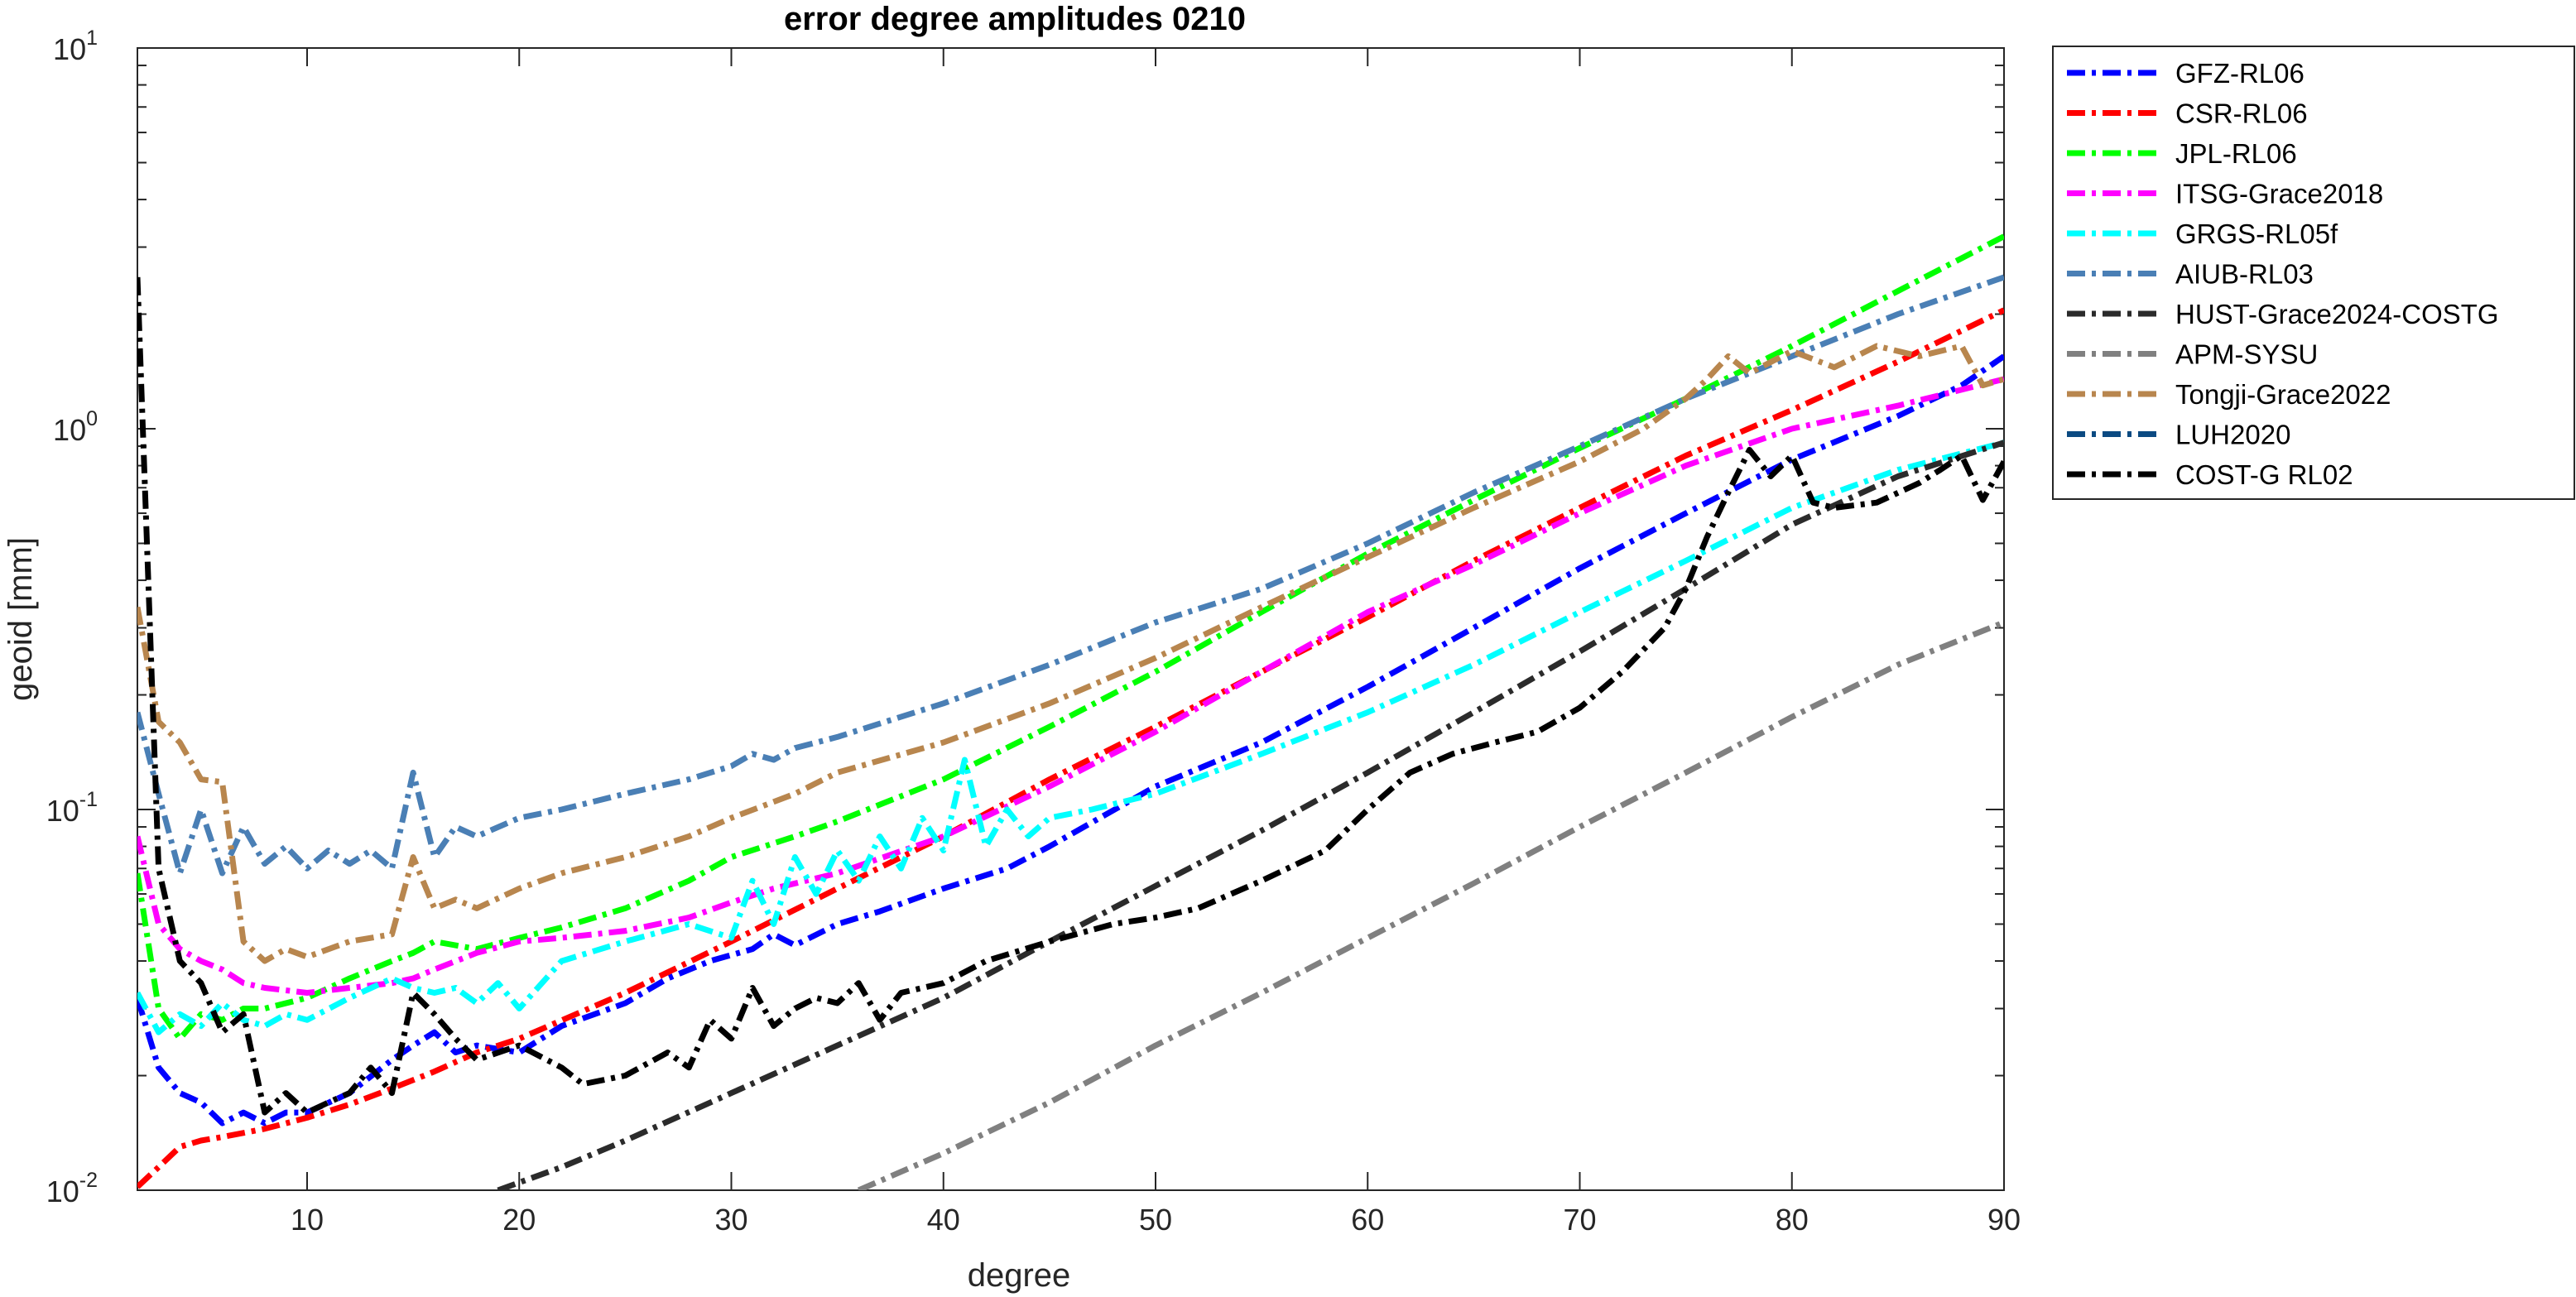  What do you see at coordinates (1155, 1220) in the screenshot?
I see `x-tick-label: 50` at bounding box center [1155, 1220].